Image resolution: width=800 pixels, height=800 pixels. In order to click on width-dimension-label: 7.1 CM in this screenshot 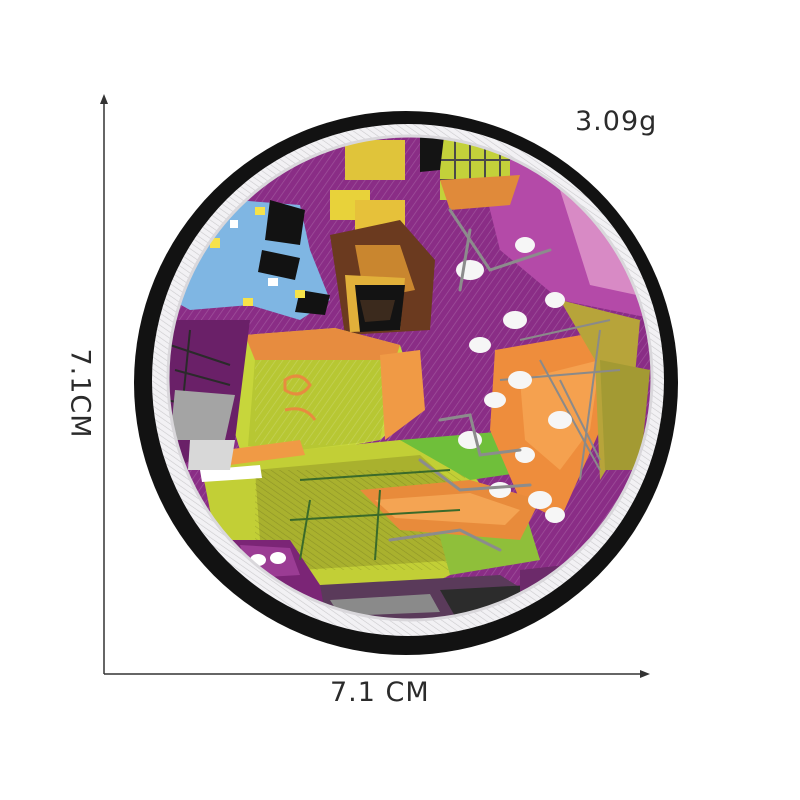, I will do `click(380, 692)`.